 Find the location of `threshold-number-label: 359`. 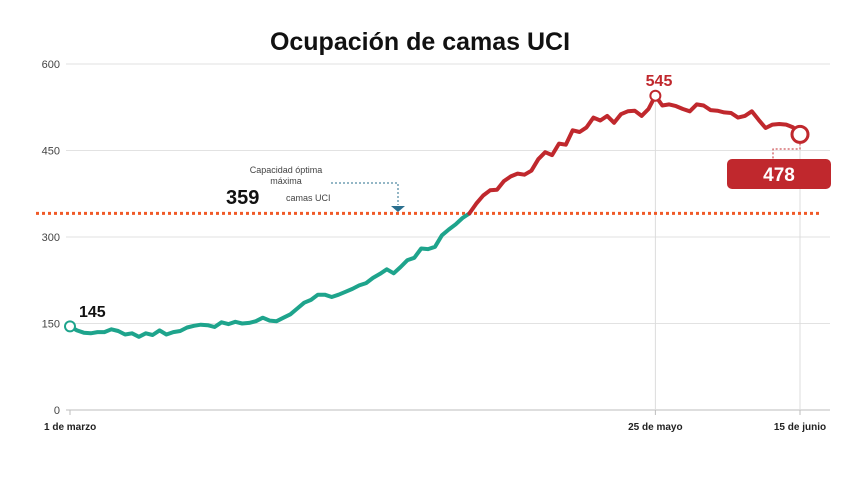

threshold-number-label: 359 is located at coordinates (242, 198).